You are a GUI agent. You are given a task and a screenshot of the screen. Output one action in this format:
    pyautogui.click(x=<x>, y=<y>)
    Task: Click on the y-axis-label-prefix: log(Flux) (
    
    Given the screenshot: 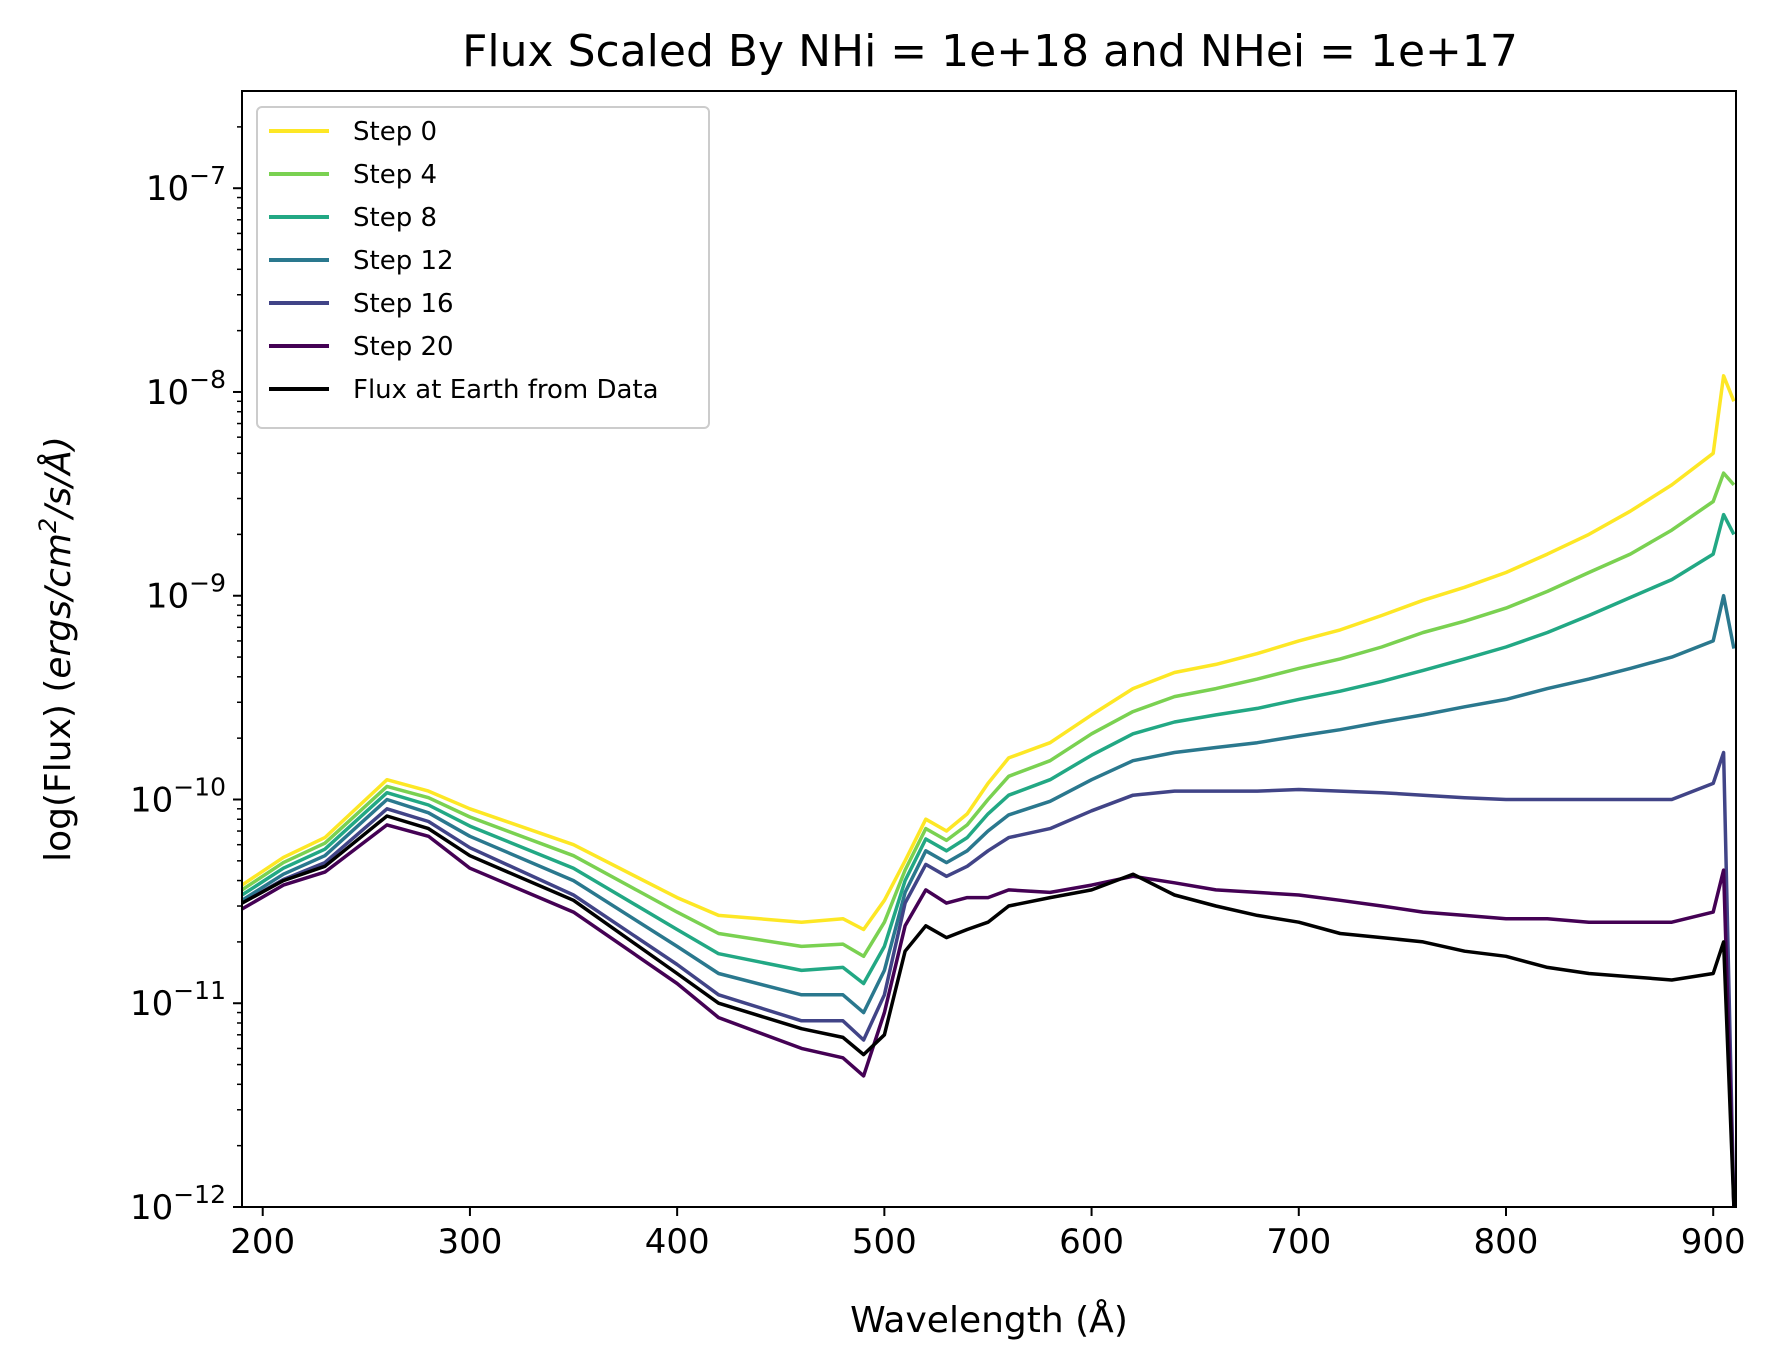 What is the action you would take?
    pyautogui.click(x=58, y=770)
    